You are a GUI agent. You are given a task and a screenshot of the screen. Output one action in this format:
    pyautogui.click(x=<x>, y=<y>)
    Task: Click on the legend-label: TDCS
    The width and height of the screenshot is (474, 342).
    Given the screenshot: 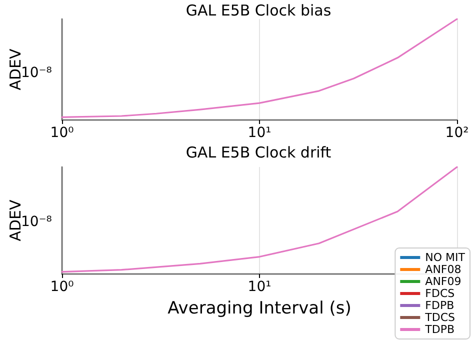 What is the action you would take?
    pyautogui.click(x=440, y=317)
    